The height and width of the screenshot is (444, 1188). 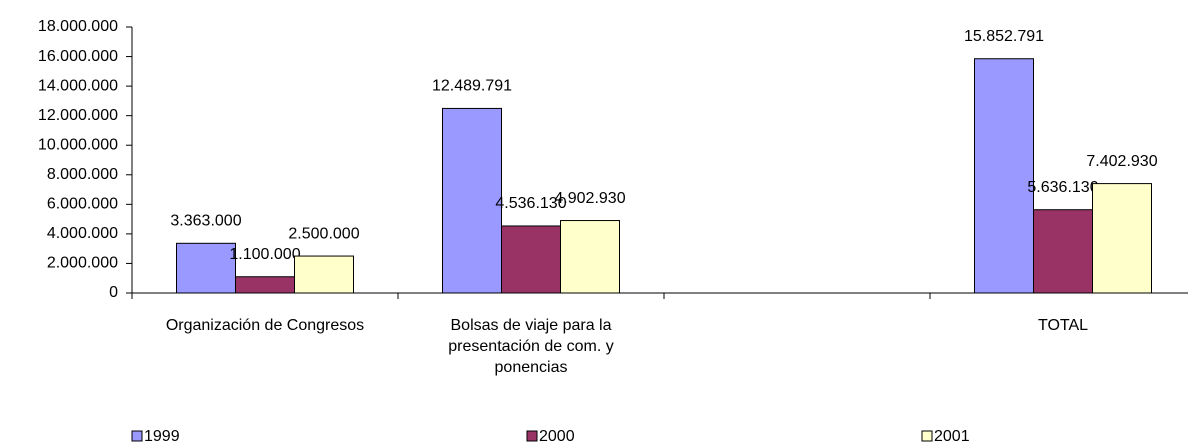 I want to click on legend-label: 2000, so click(x=557, y=436).